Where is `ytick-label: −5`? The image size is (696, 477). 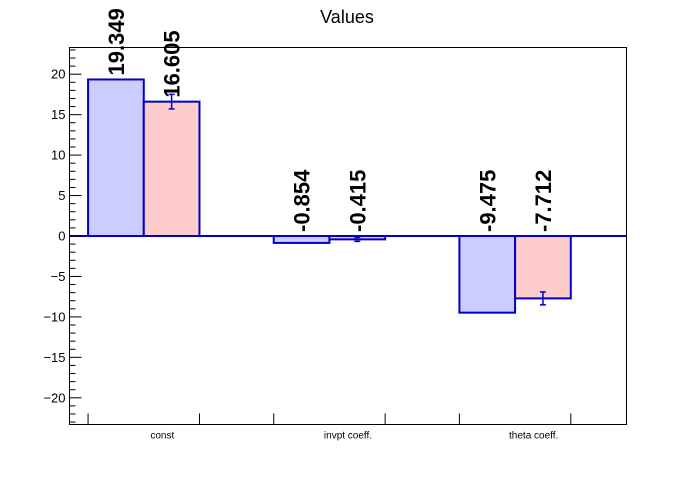 ytick-label: −5 is located at coordinates (58, 276).